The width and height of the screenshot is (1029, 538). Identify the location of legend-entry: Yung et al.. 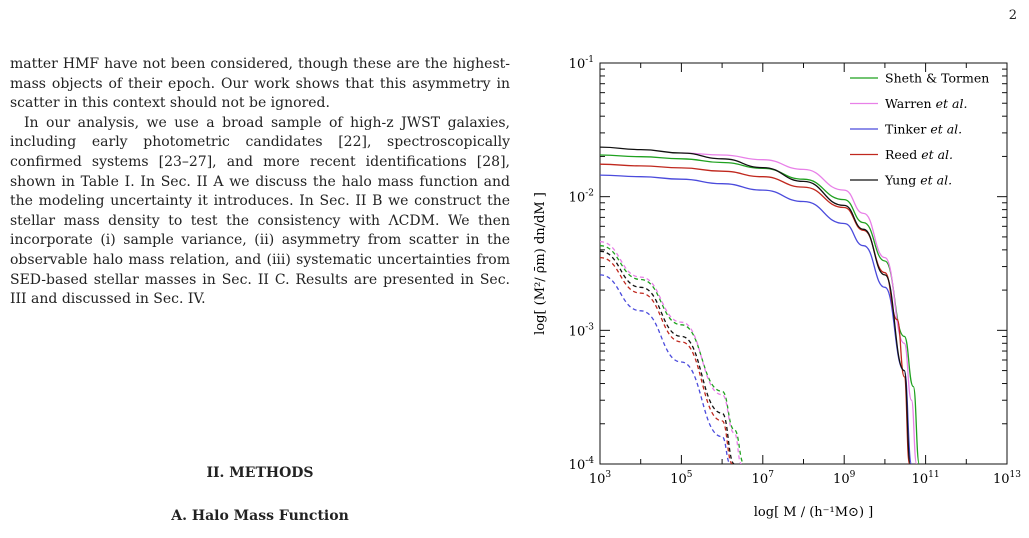
(918, 180).